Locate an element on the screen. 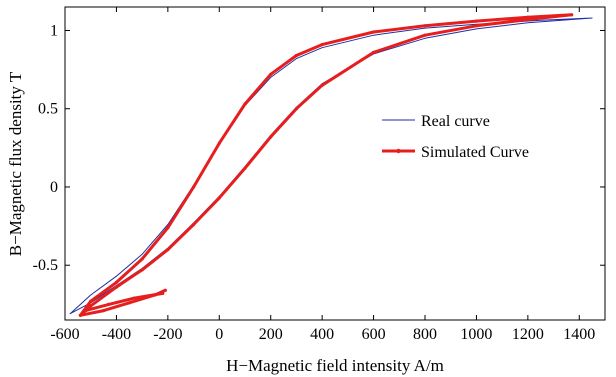 The width and height of the screenshot is (616, 377). x-tick-label: 400 is located at coordinates (322, 334).